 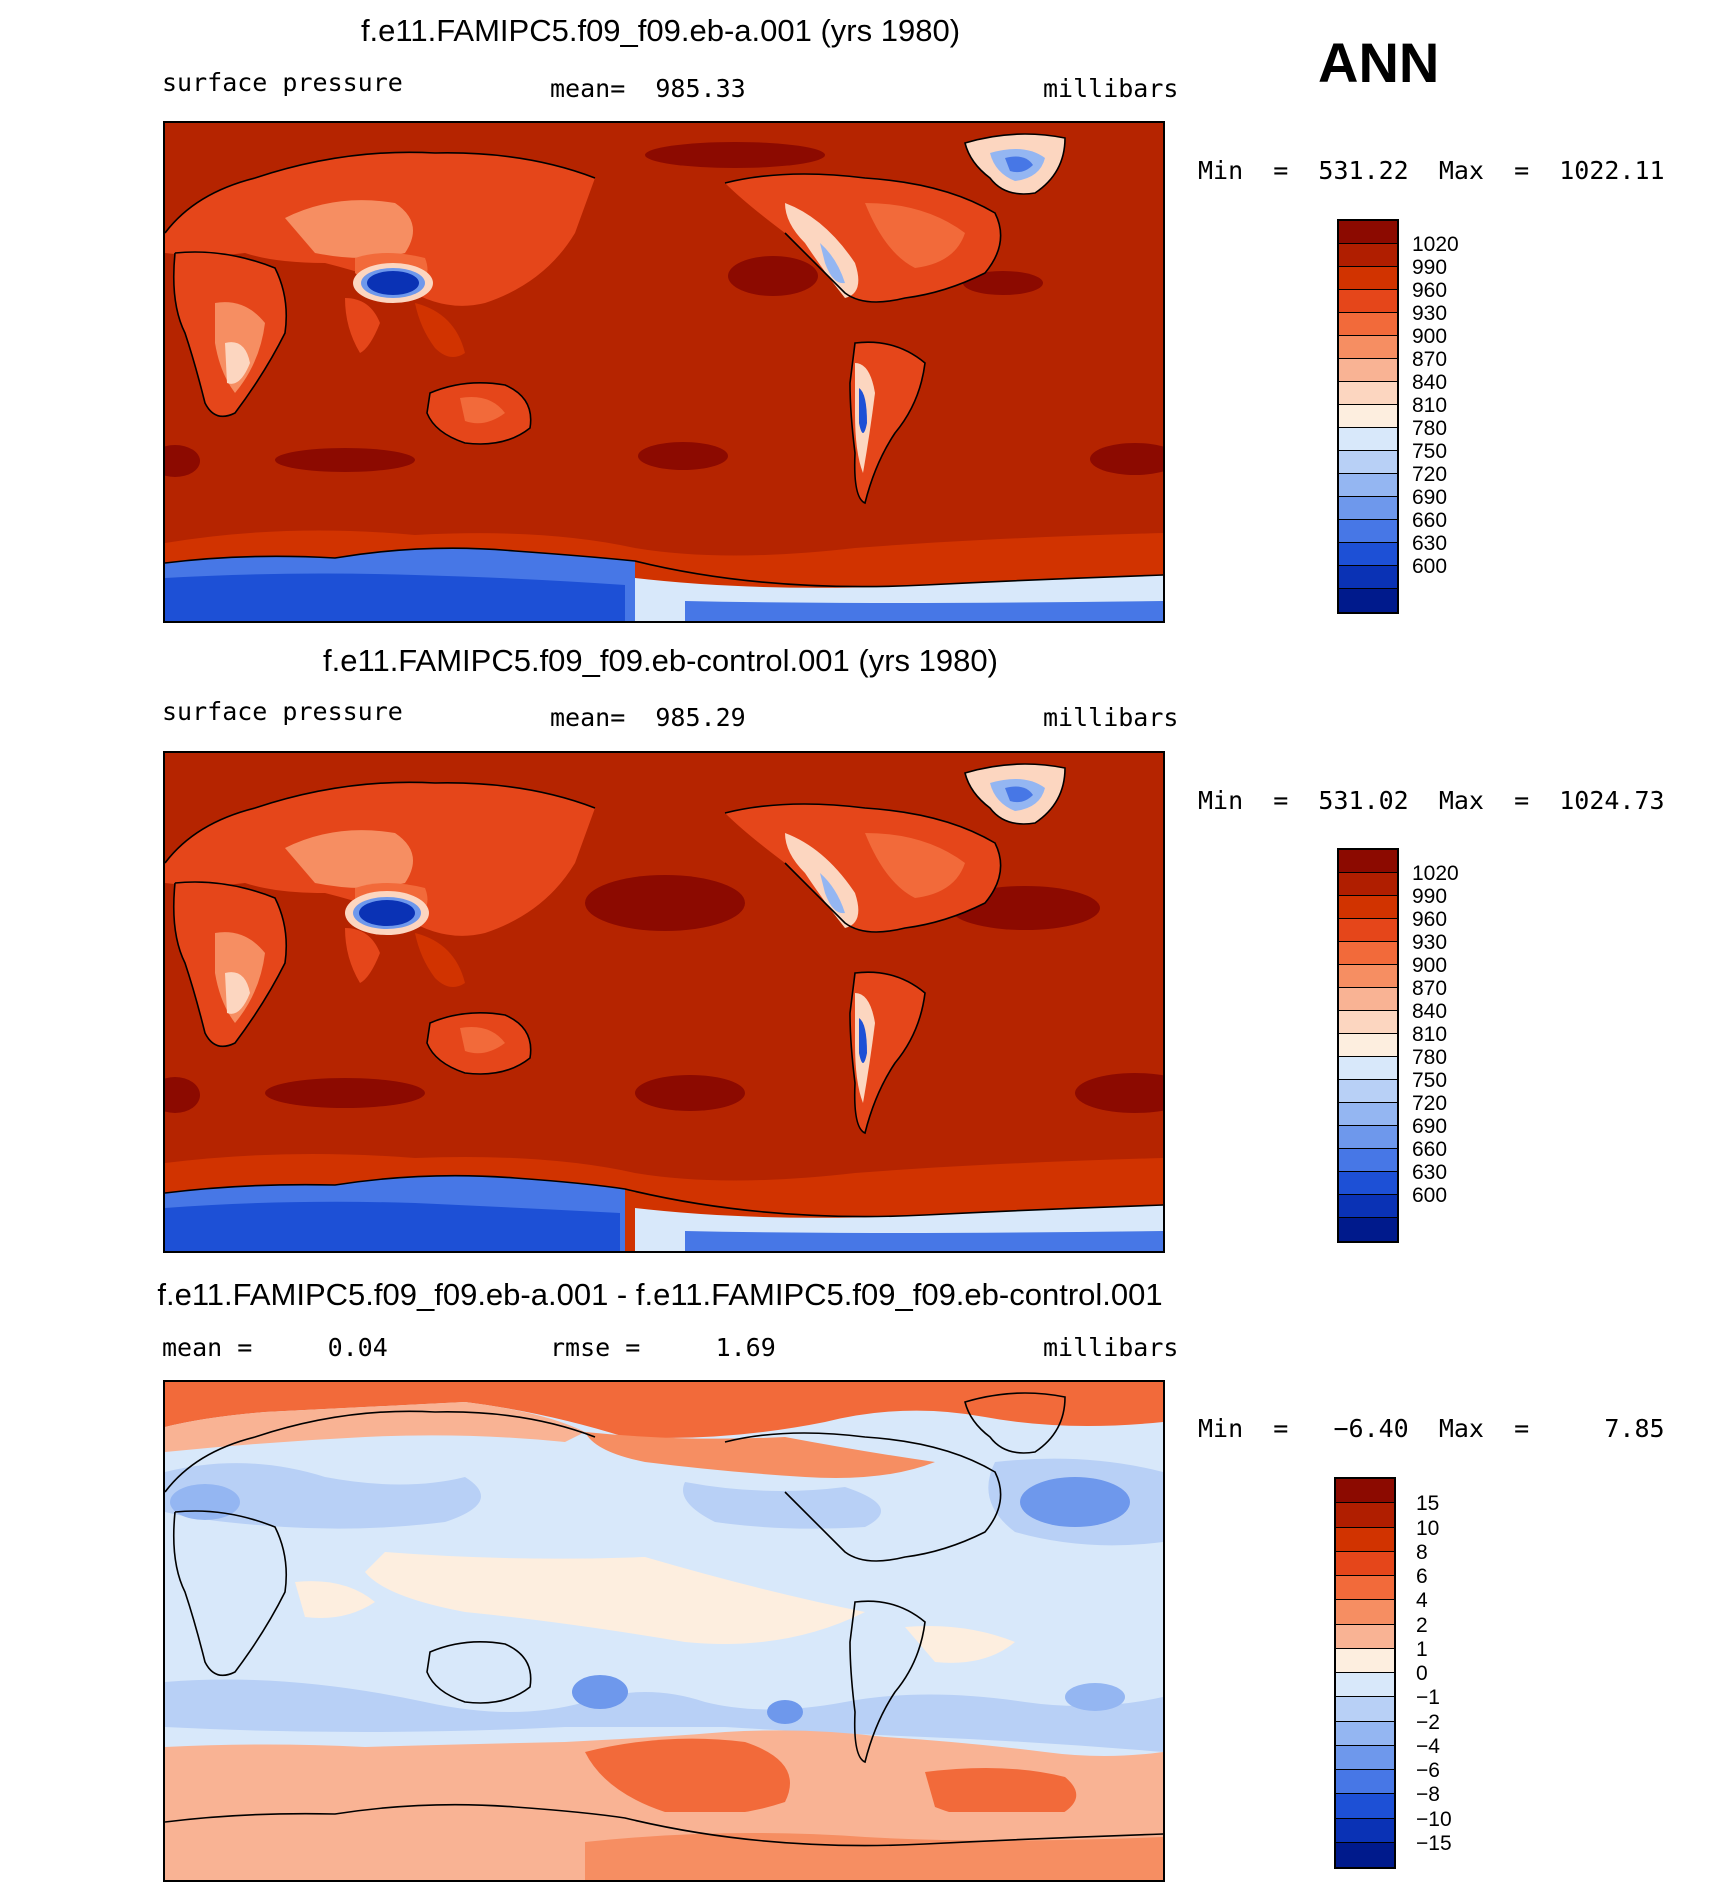 I want to click on panel-2-units-label: millibars, so click(x=1111, y=717).